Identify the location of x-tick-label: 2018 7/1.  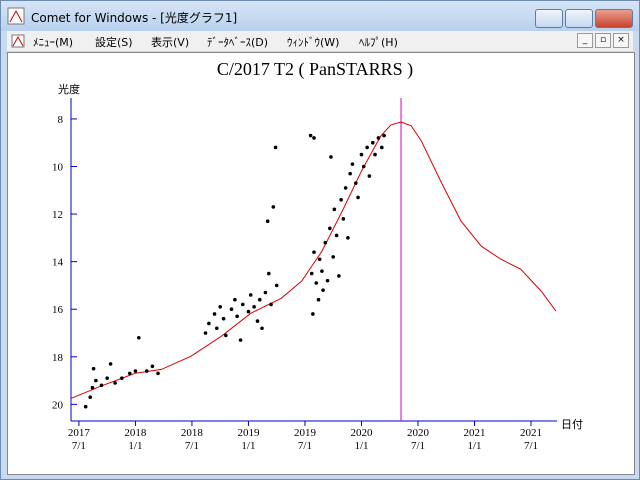
(192, 439).